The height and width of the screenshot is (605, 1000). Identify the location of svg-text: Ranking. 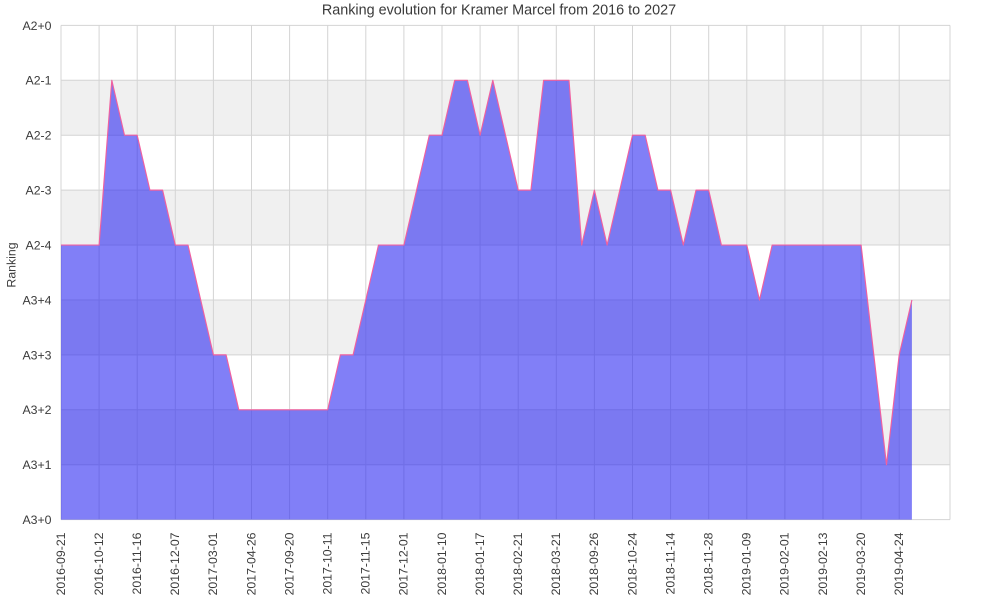
(12, 264).